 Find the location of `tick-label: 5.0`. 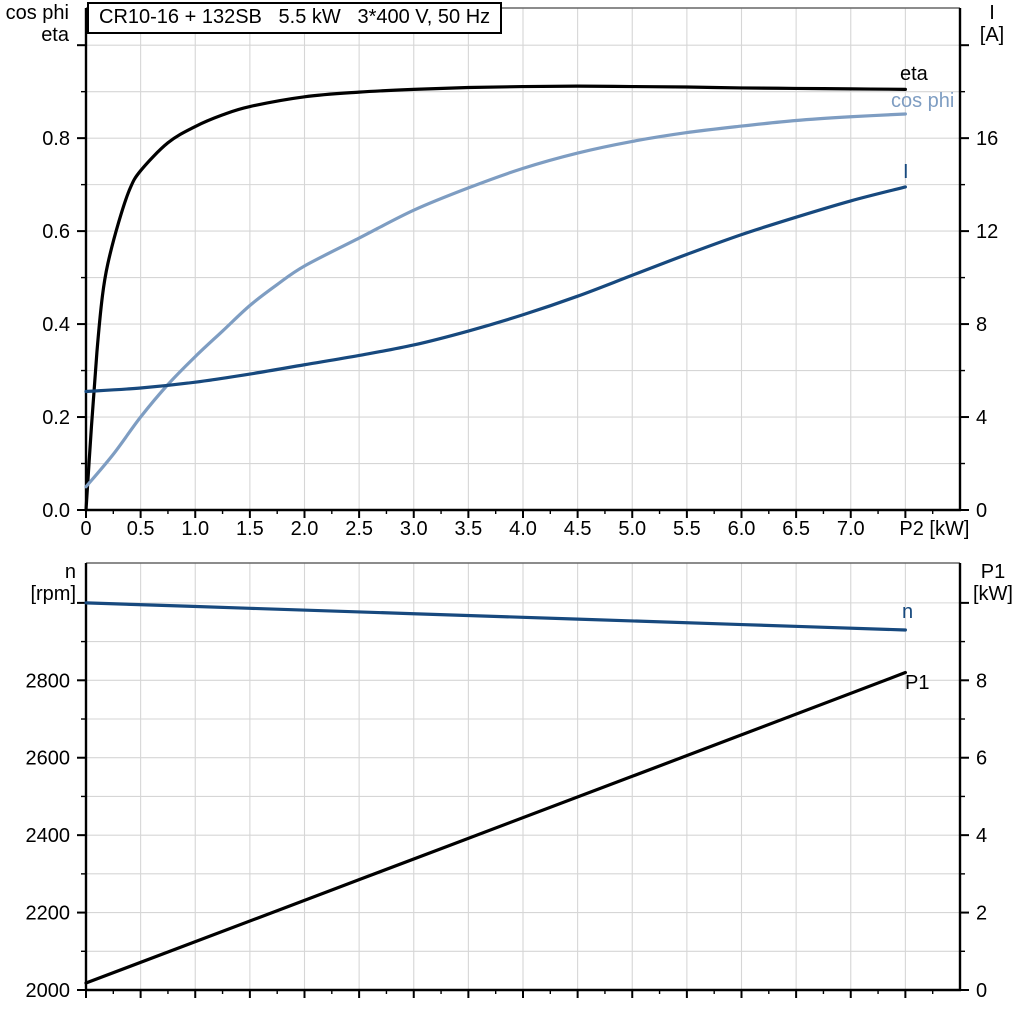

tick-label: 5.0 is located at coordinates (632, 529).